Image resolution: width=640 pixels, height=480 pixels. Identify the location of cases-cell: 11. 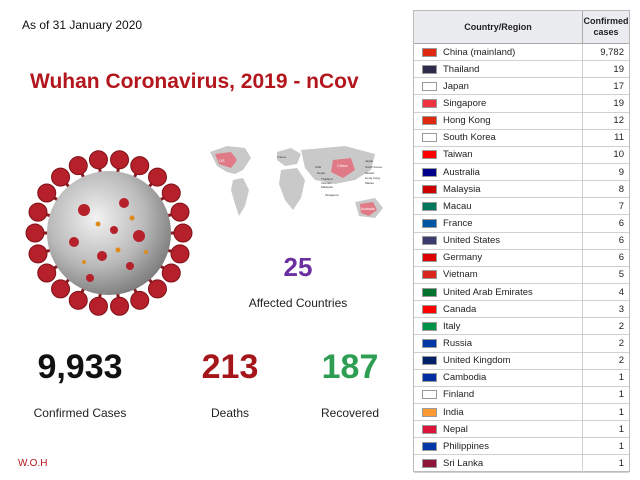
(619, 138).